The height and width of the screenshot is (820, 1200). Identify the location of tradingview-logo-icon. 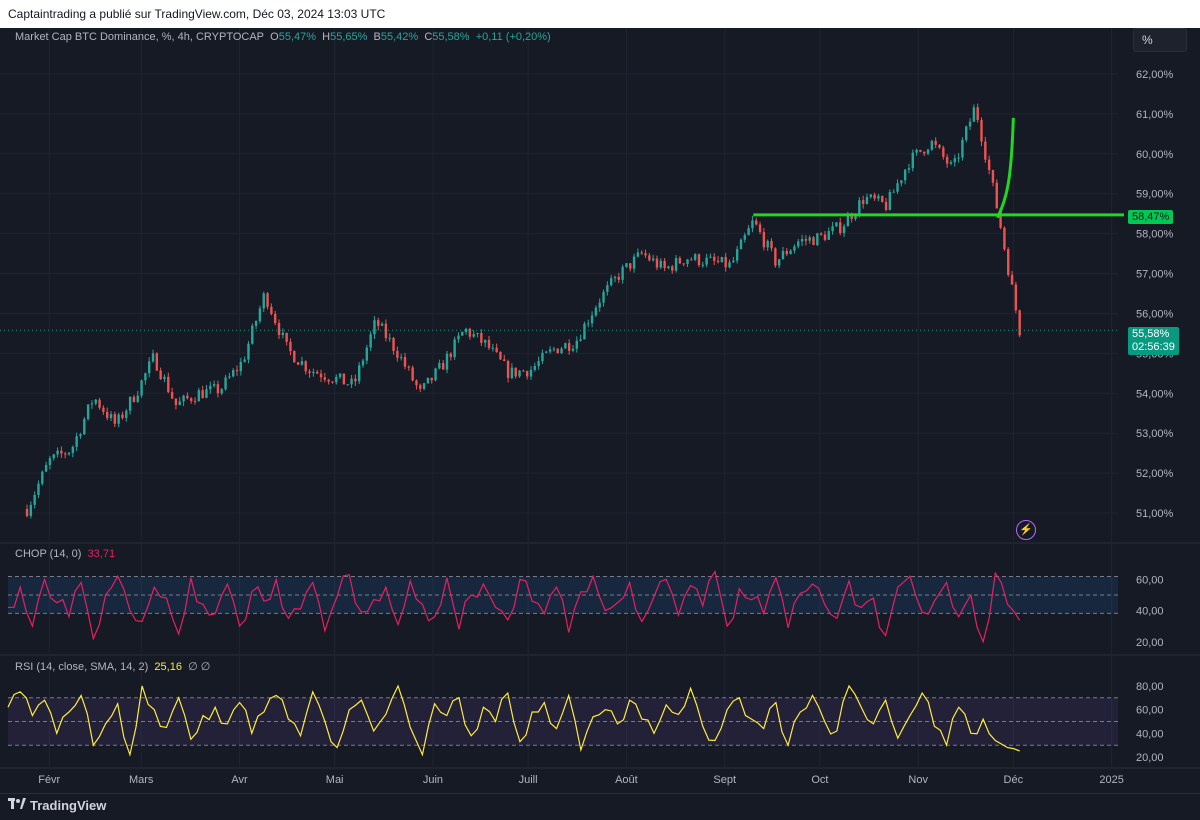
(17, 805).